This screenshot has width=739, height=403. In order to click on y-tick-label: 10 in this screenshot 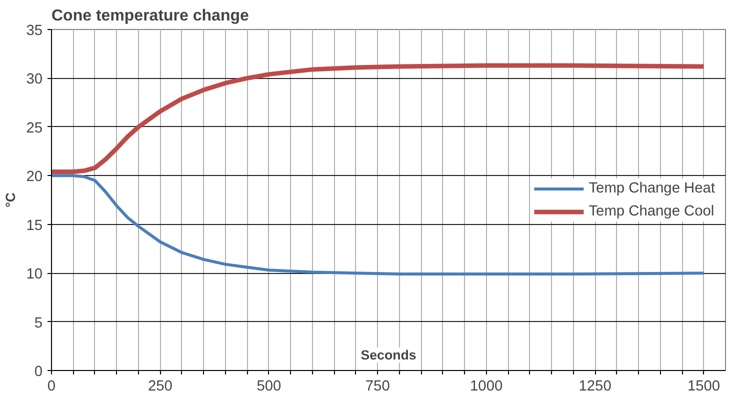, I will do `click(34, 274)`.